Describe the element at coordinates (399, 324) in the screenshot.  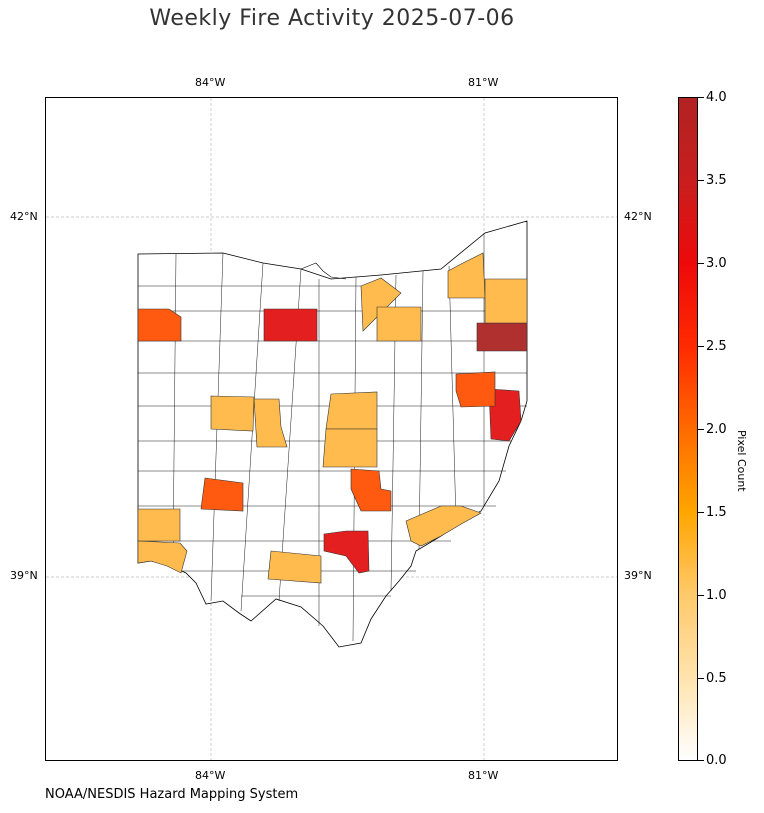
I see `county-value-1-nc-b` at that location.